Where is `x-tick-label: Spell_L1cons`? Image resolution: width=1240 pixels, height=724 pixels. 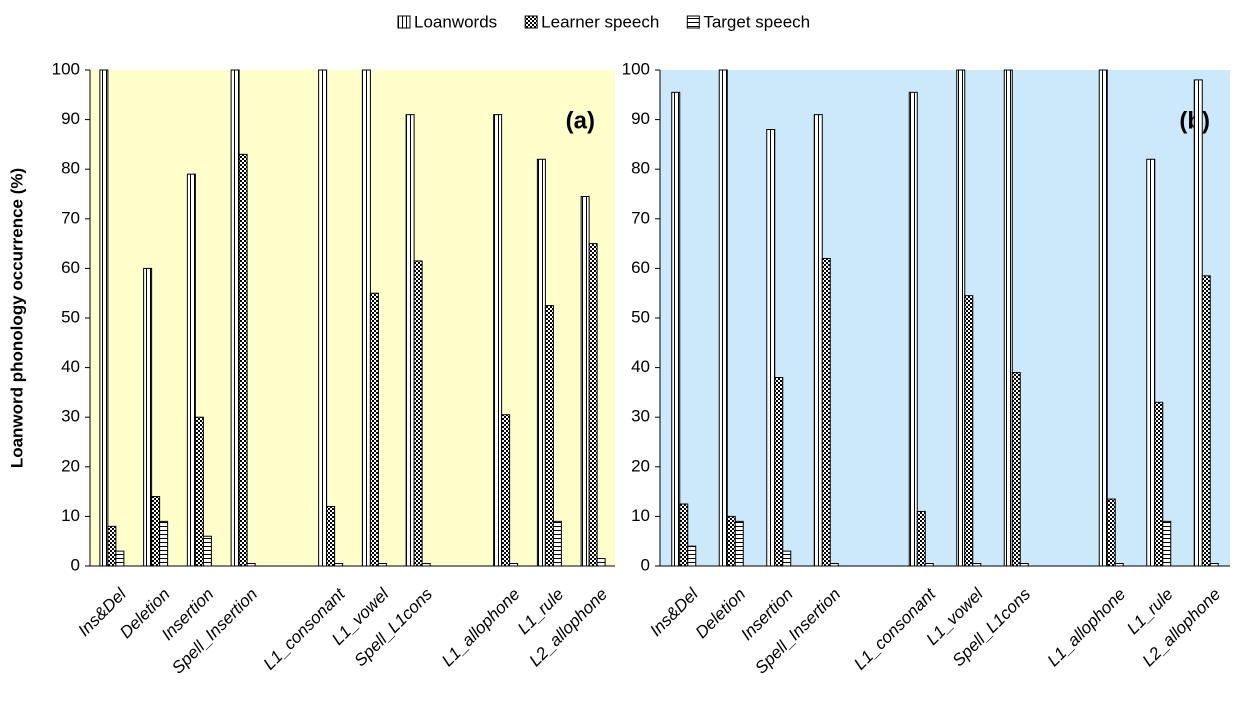
x-tick-label: Spell_L1cons is located at coordinates (394, 627).